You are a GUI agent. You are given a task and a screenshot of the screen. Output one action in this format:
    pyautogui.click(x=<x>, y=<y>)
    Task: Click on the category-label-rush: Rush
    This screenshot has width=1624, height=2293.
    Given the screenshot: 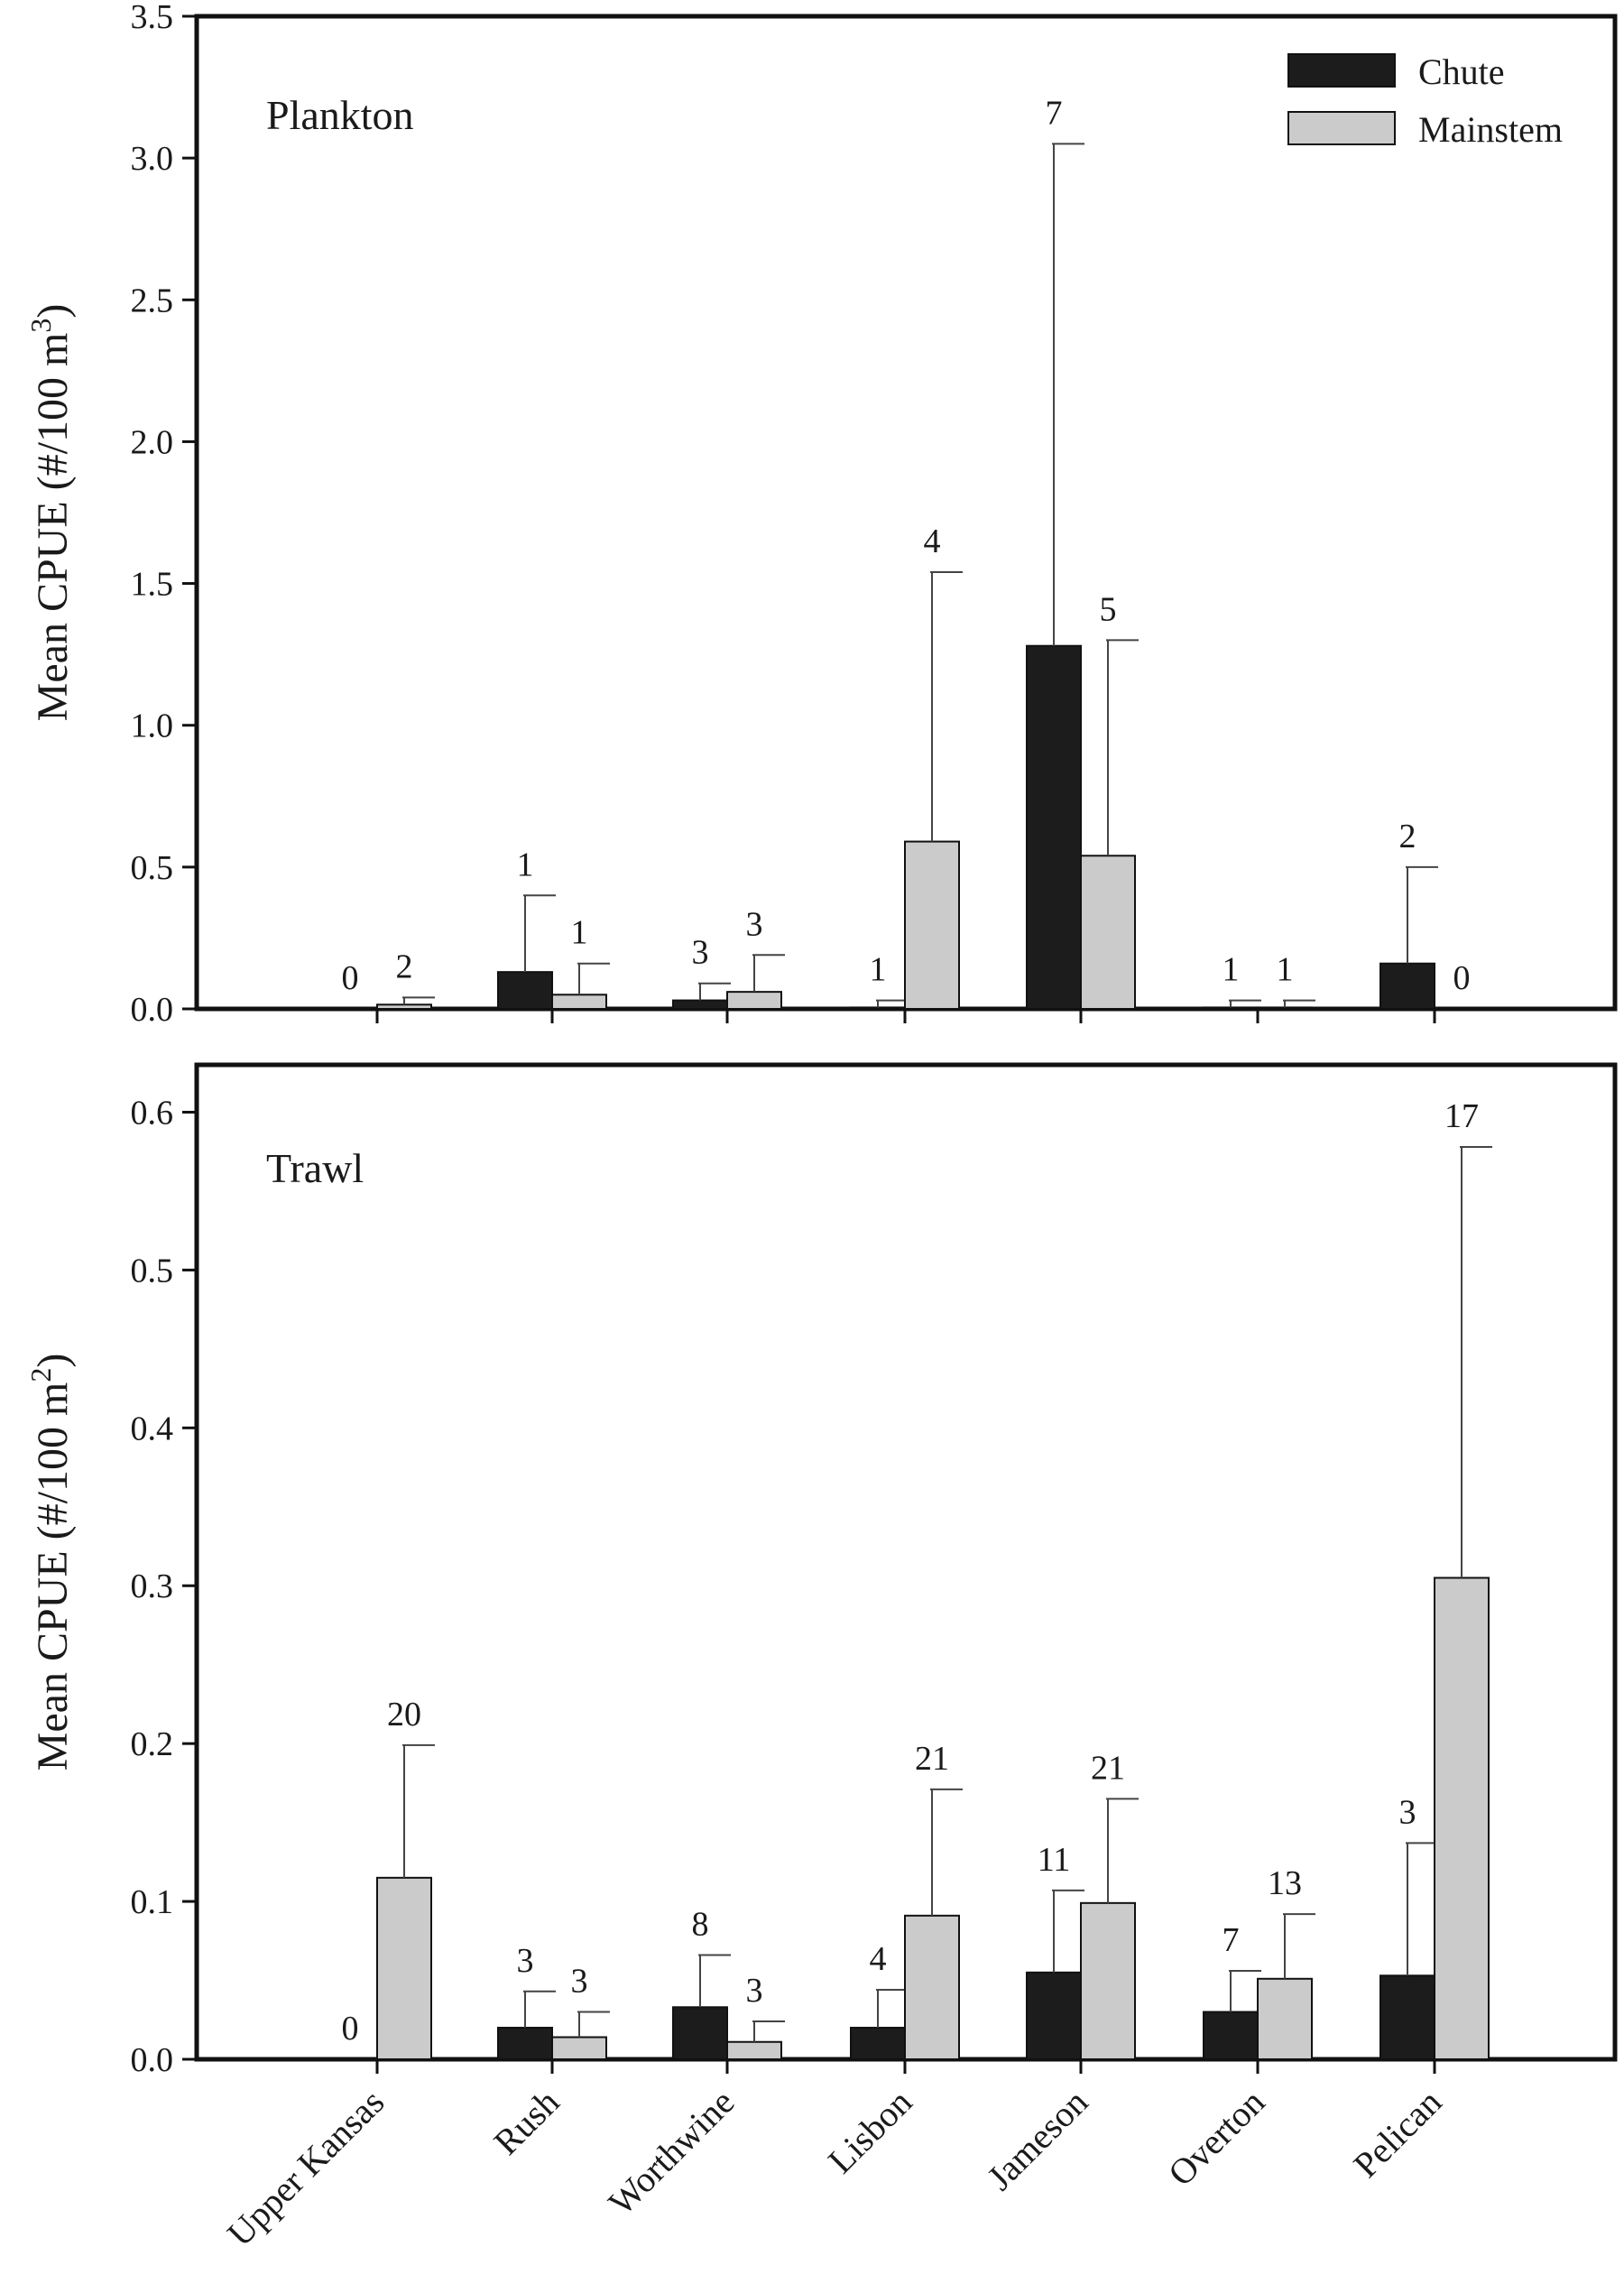 What is the action you would take?
    pyautogui.click(x=526, y=2122)
    